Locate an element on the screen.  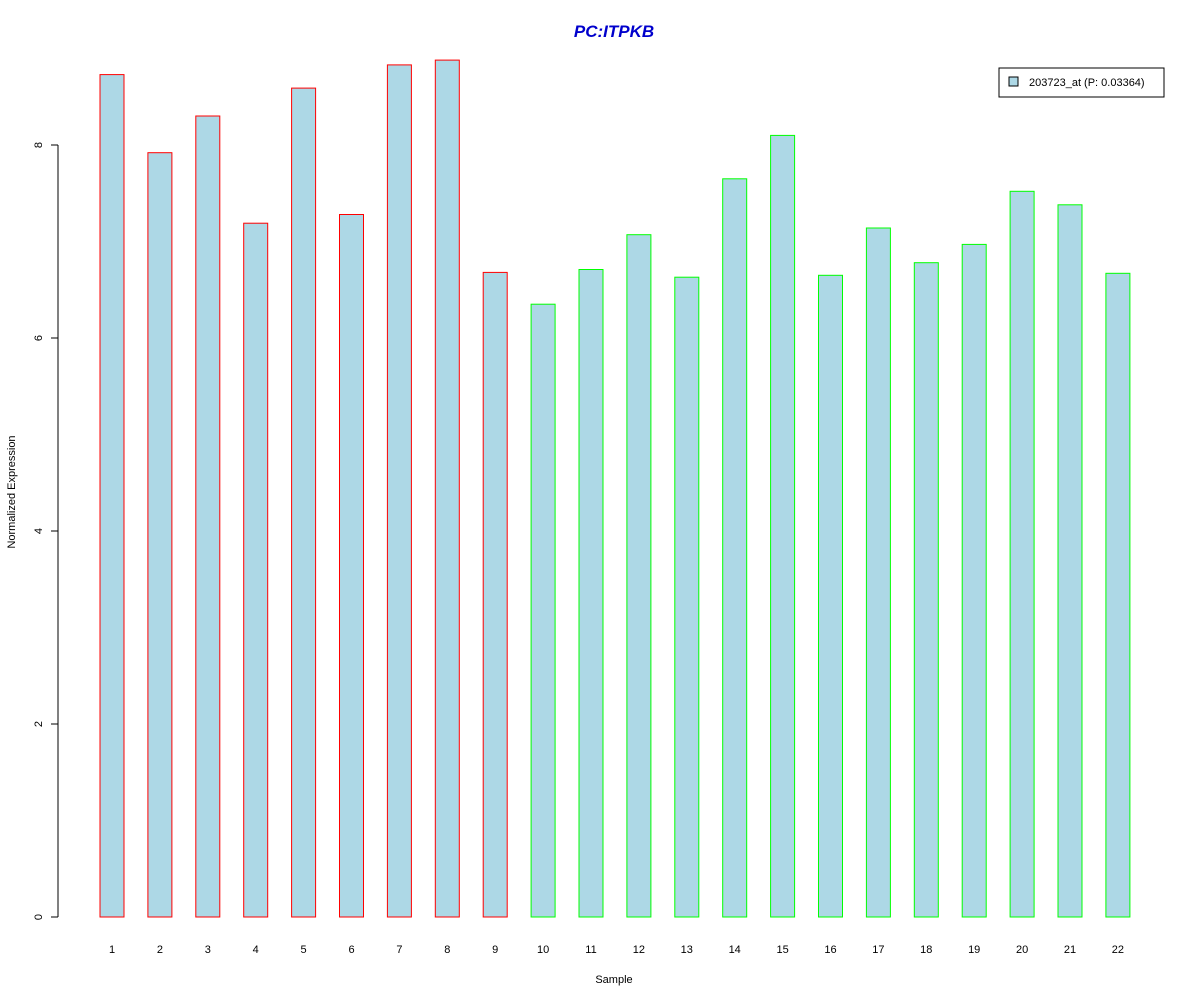
y-tick-label: 0 is located at coordinates (39, 917).